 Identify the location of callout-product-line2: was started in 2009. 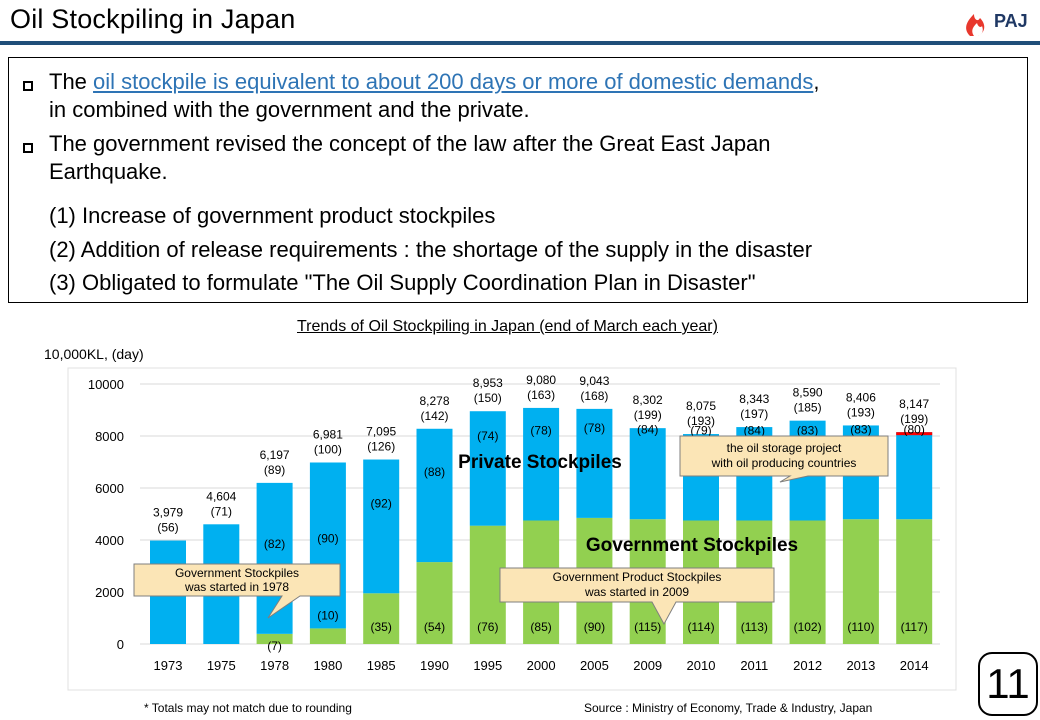
(636, 592).